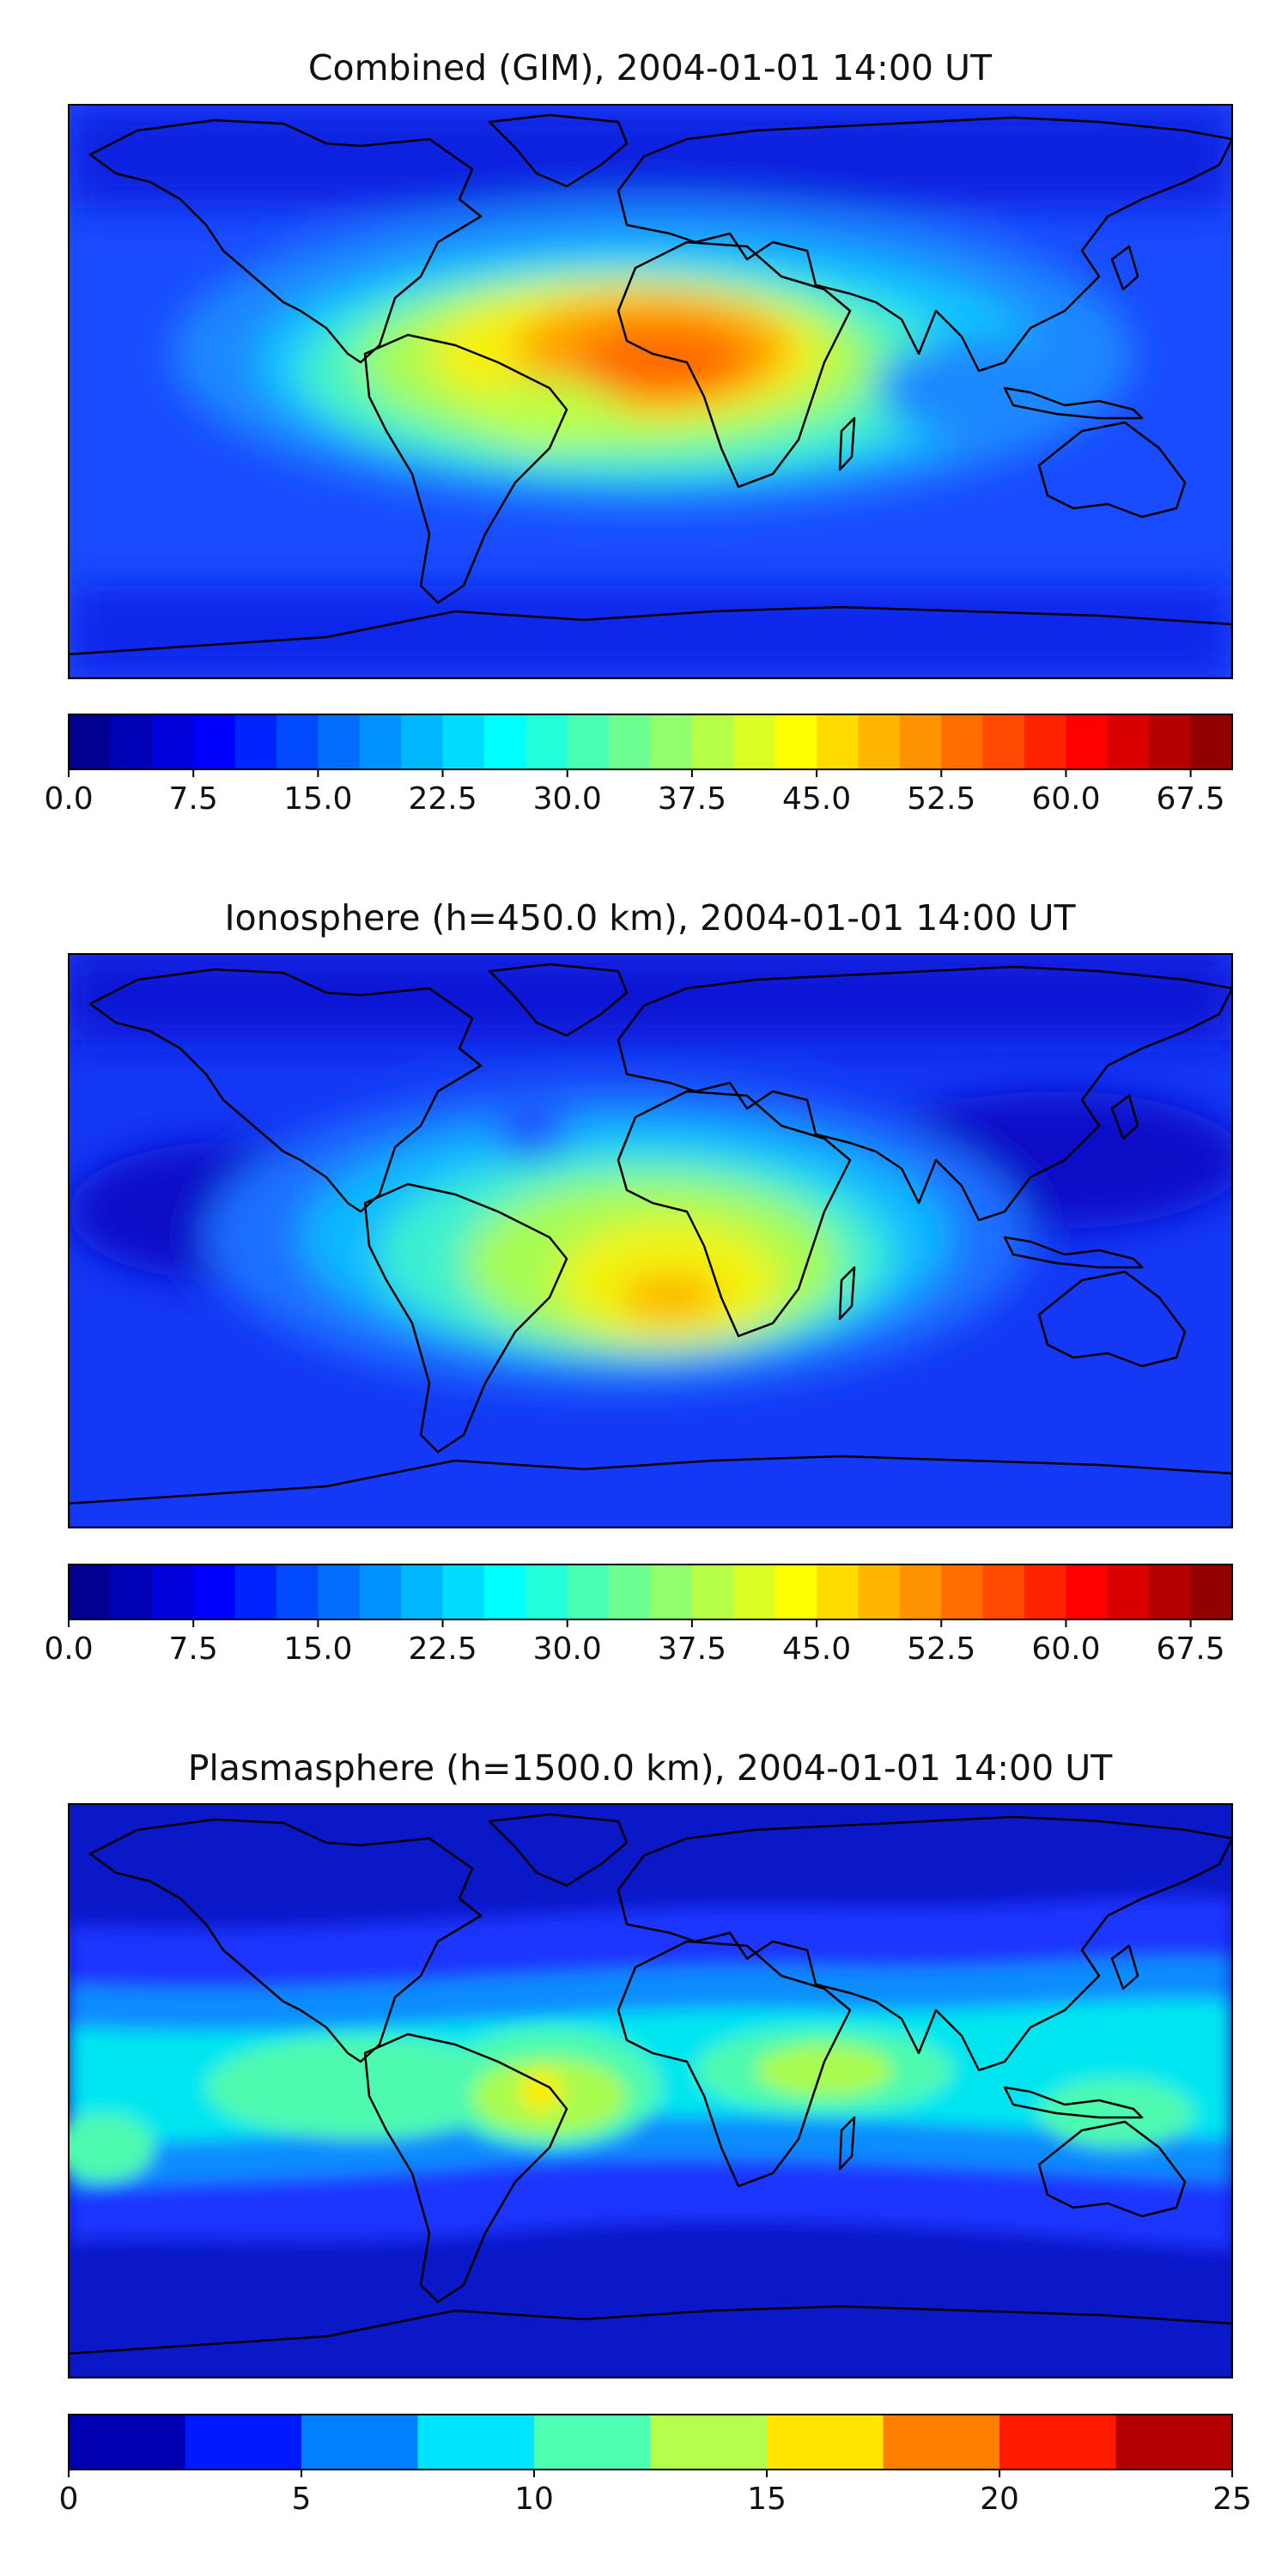 This screenshot has height=2576, width=1288. I want to click on colorbar-combined: 0.0 7.5 15.0 22.5 30.0 37.5 45.0 52.5 60.0 67.5, so click(638, 766).